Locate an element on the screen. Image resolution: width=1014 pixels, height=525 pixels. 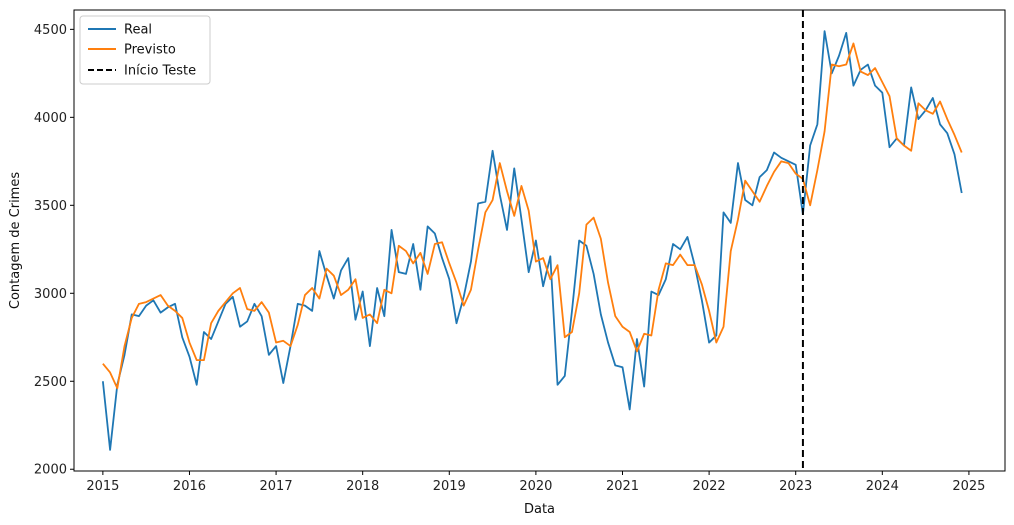
y-tick-label: 2000 is located at coordinates (50, 470).